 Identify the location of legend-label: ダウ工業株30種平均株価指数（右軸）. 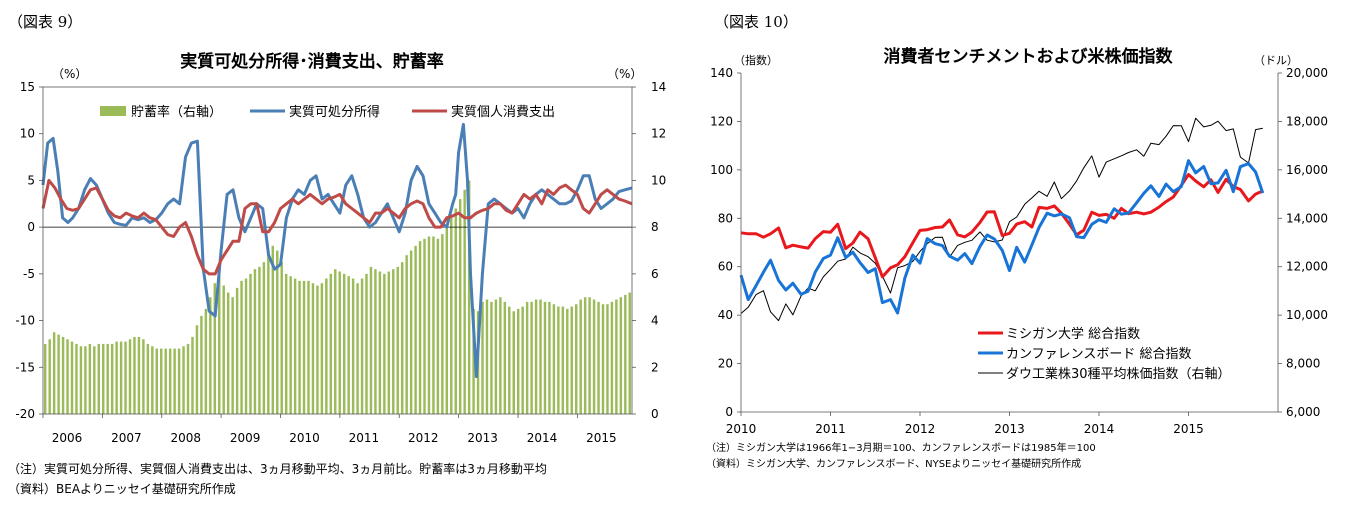
(1118, 374).